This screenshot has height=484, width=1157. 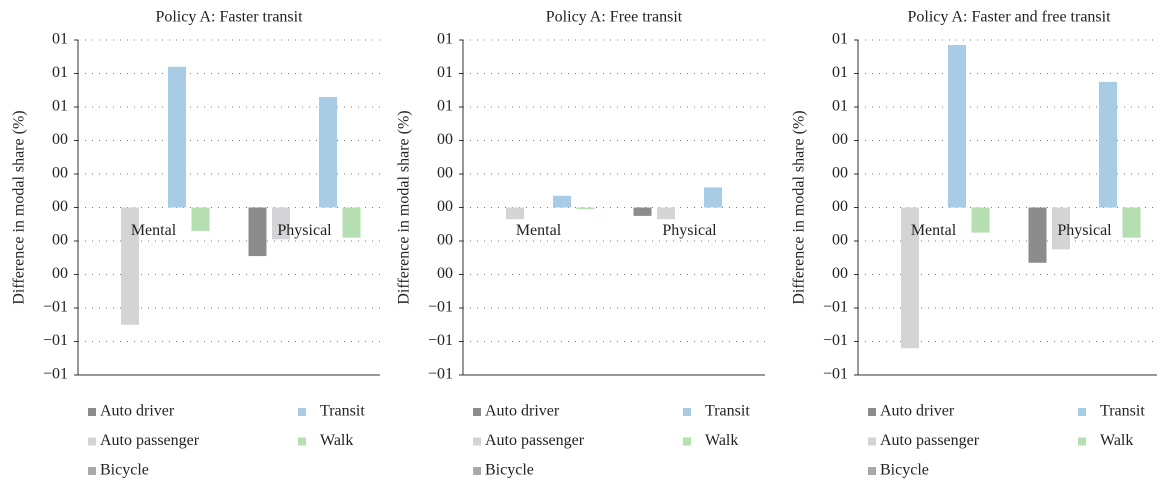 I want to click on chart-title: Policy A: Faster and free transit, so click(x=1009, y=17).